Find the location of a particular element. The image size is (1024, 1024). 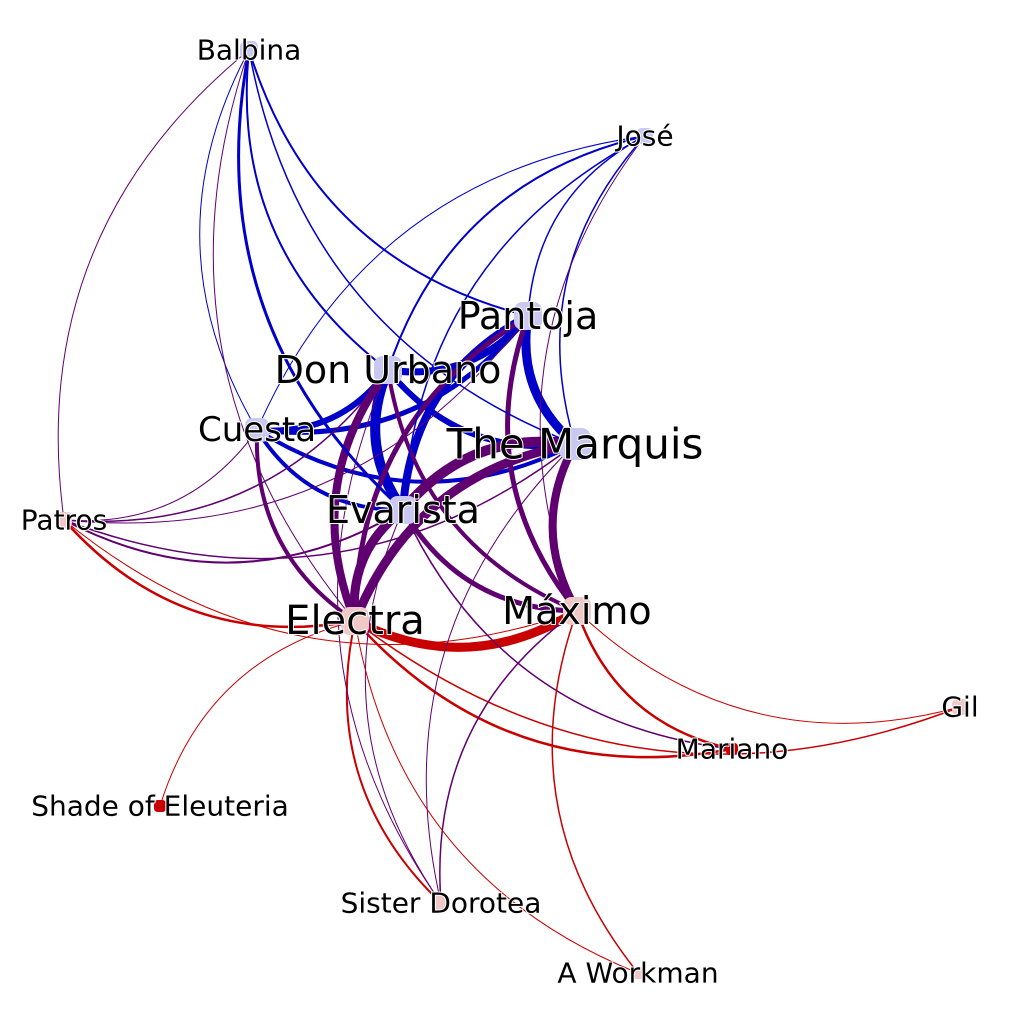

edge-electra-mariano is located at coordinates (543, 689).